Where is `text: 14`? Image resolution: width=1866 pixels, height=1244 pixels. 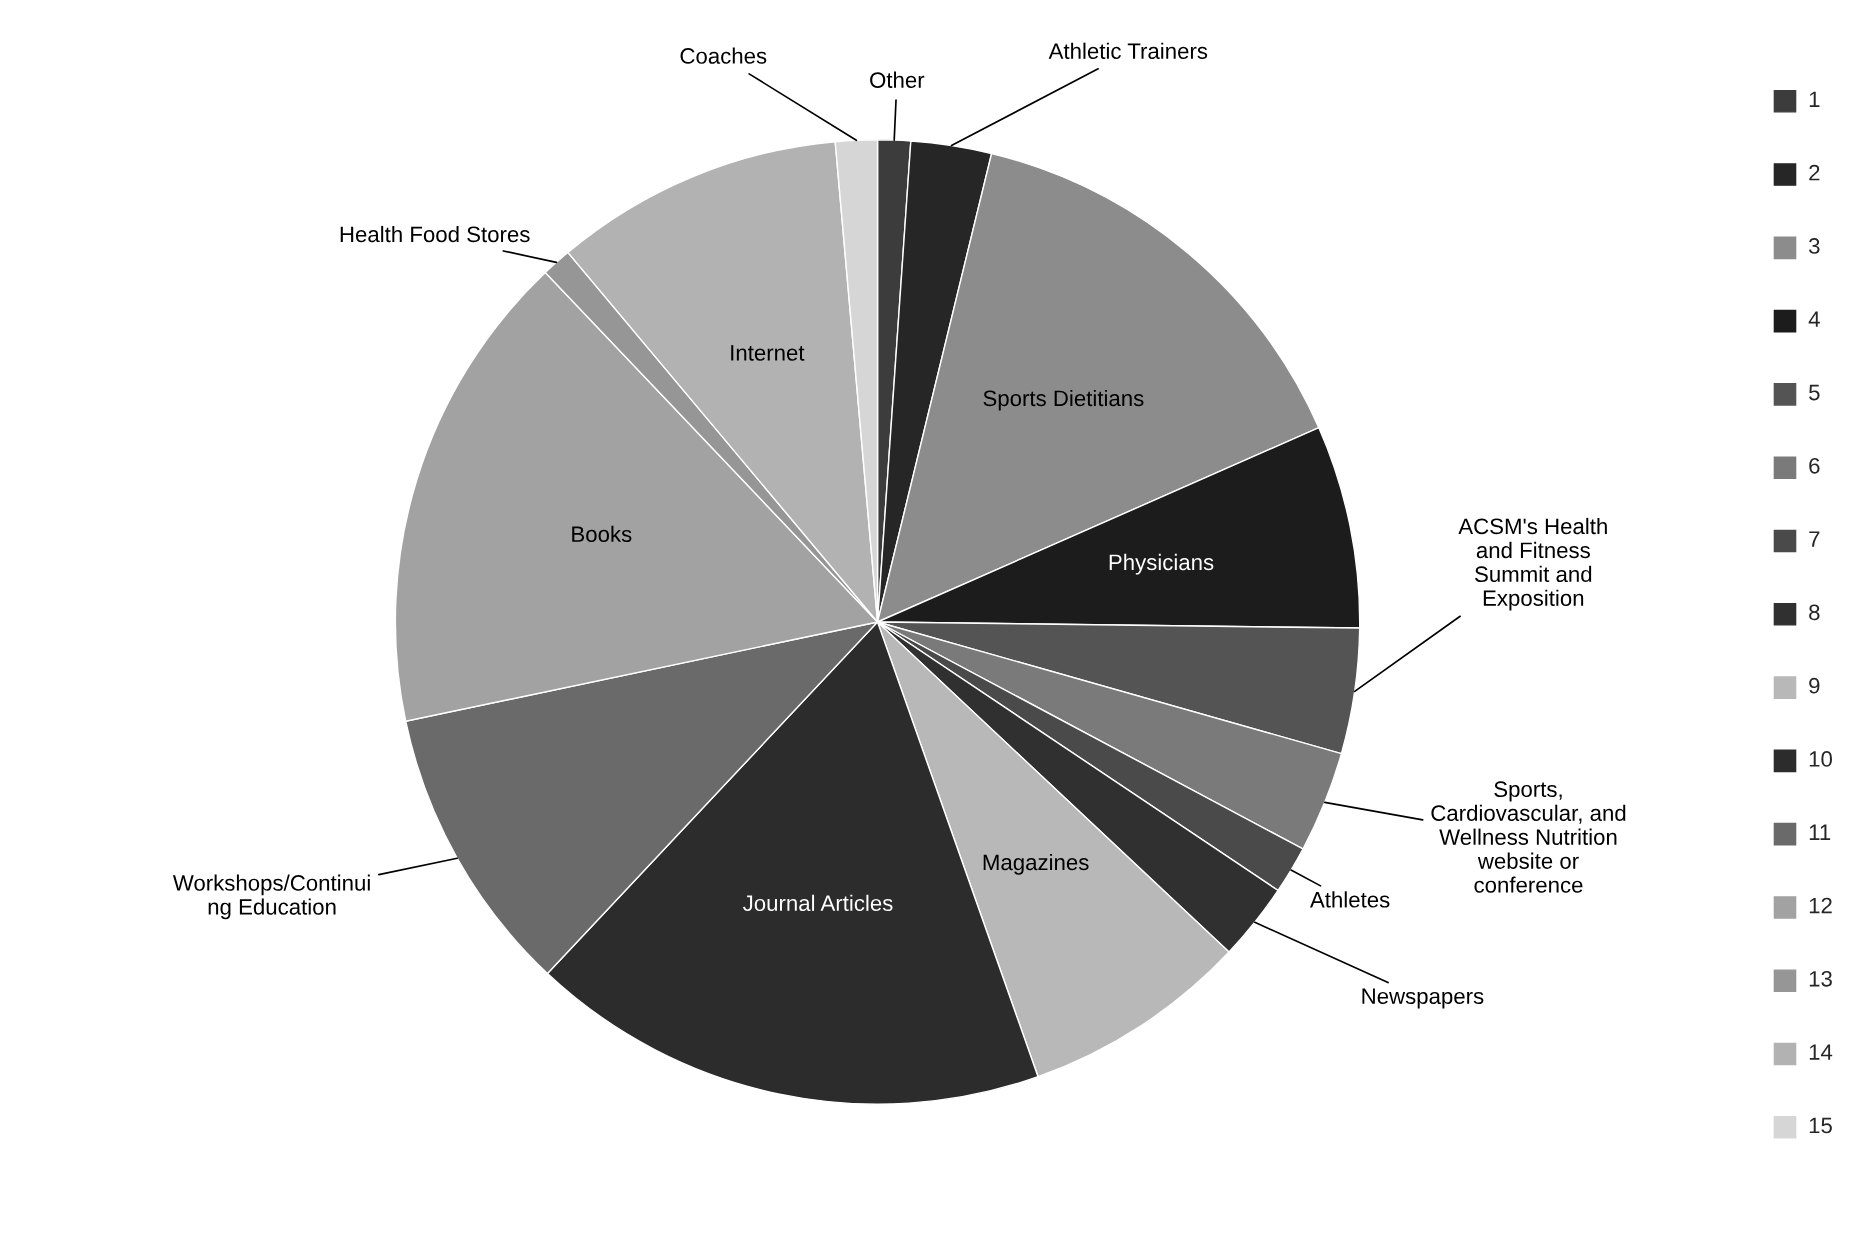
text: 14 is located at coordinates (1821, 1052).